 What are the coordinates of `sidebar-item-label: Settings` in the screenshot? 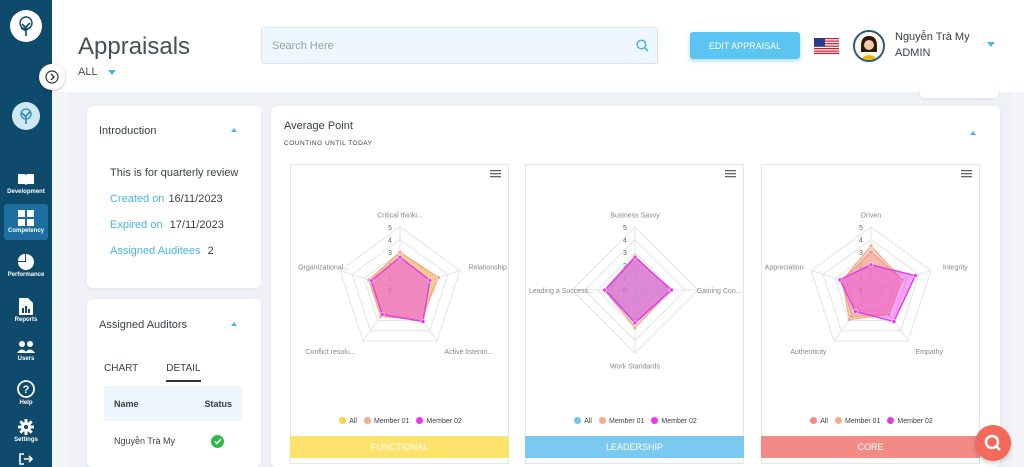 It's located at (26, 440).